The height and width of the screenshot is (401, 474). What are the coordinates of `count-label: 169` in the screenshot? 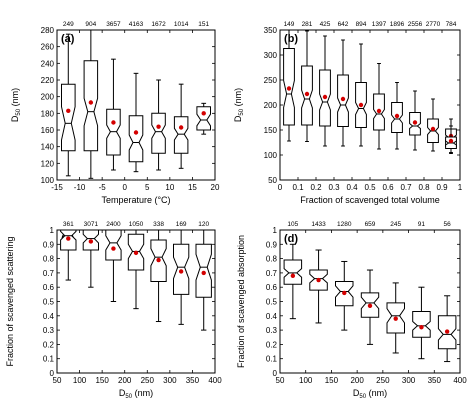 It's located at (181, 224).